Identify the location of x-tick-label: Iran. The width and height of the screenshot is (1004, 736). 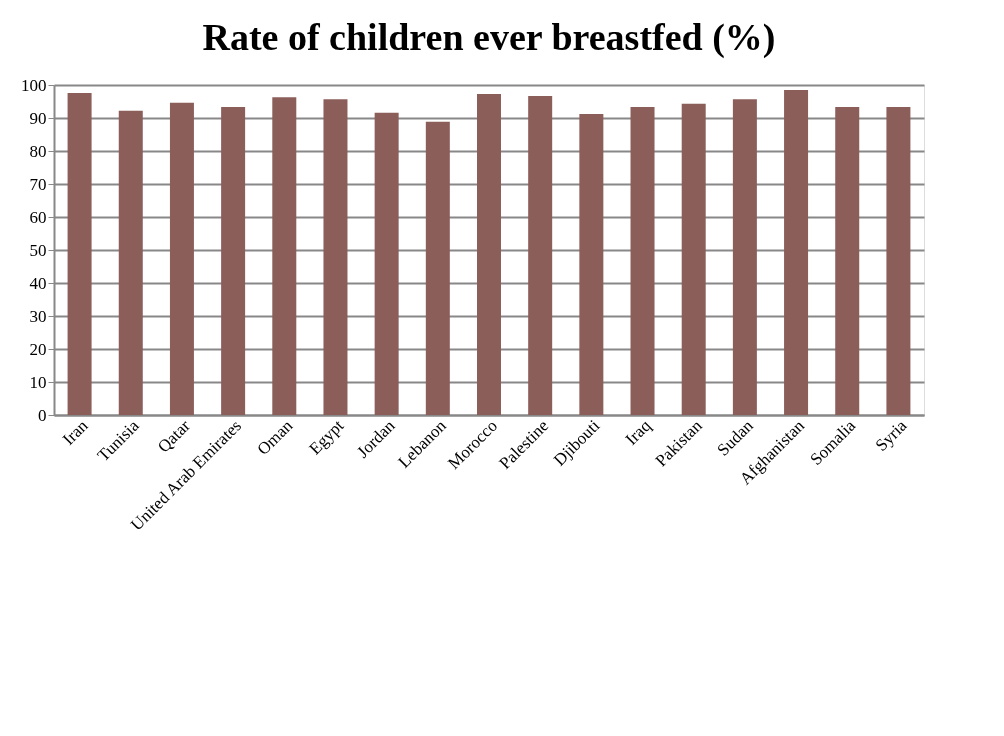
(75, 432).